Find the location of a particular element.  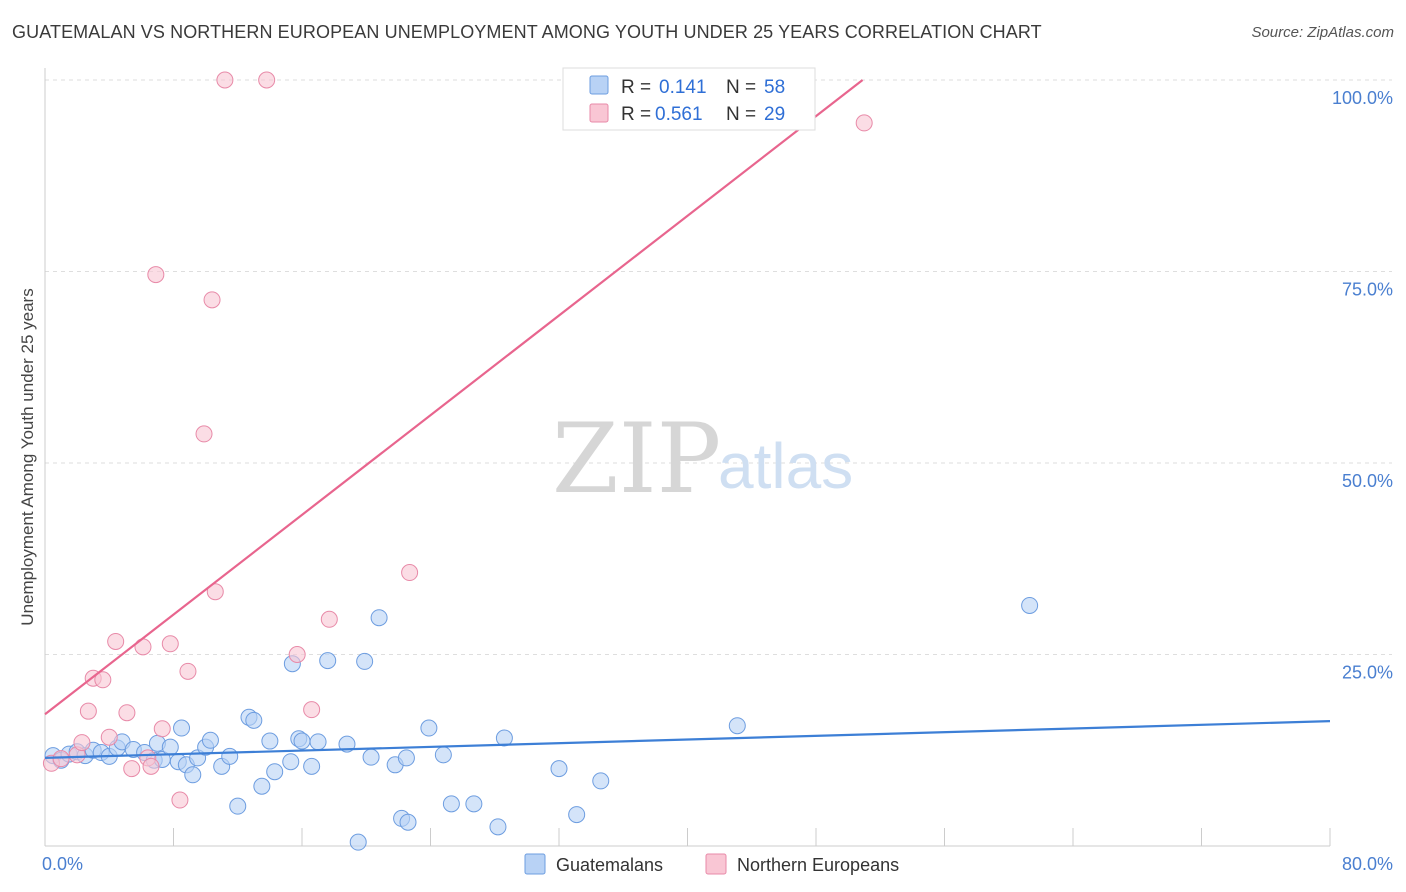

legend-r-value: 0.141 is located at coordinates (683, 87).